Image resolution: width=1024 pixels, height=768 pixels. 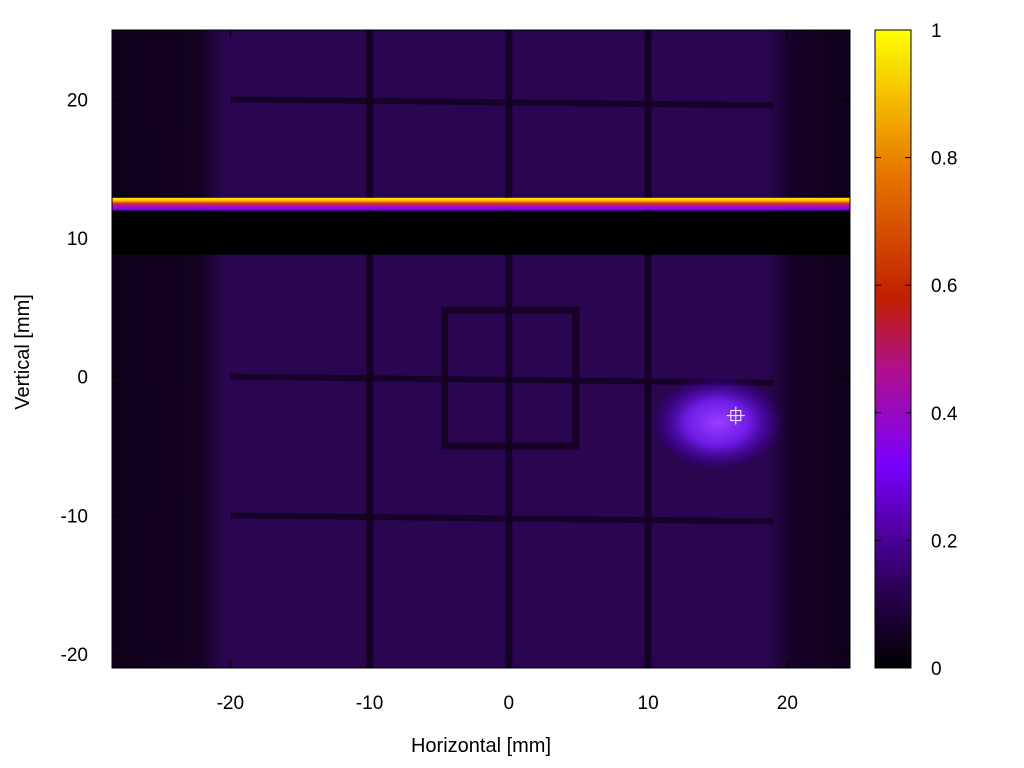 I want to click on heatmap-inner-square, so click(x=510, y=378).